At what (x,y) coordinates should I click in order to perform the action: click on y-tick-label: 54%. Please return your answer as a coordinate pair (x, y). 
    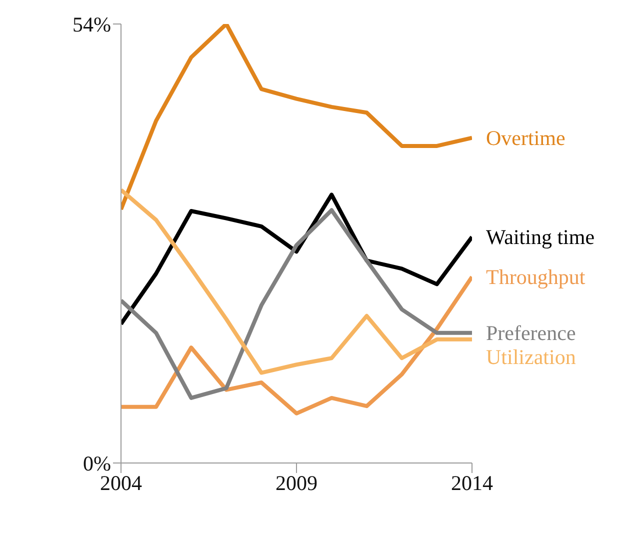
    Looking at the image, I should click on (91, 24).